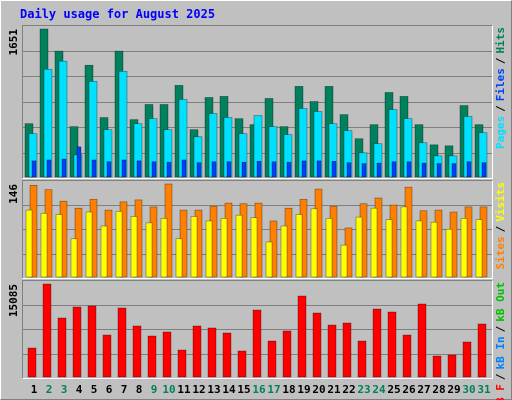  Describe the element at coordinates (273, 389) in the screenshot. I see `x-tick-label: 17` at that location.